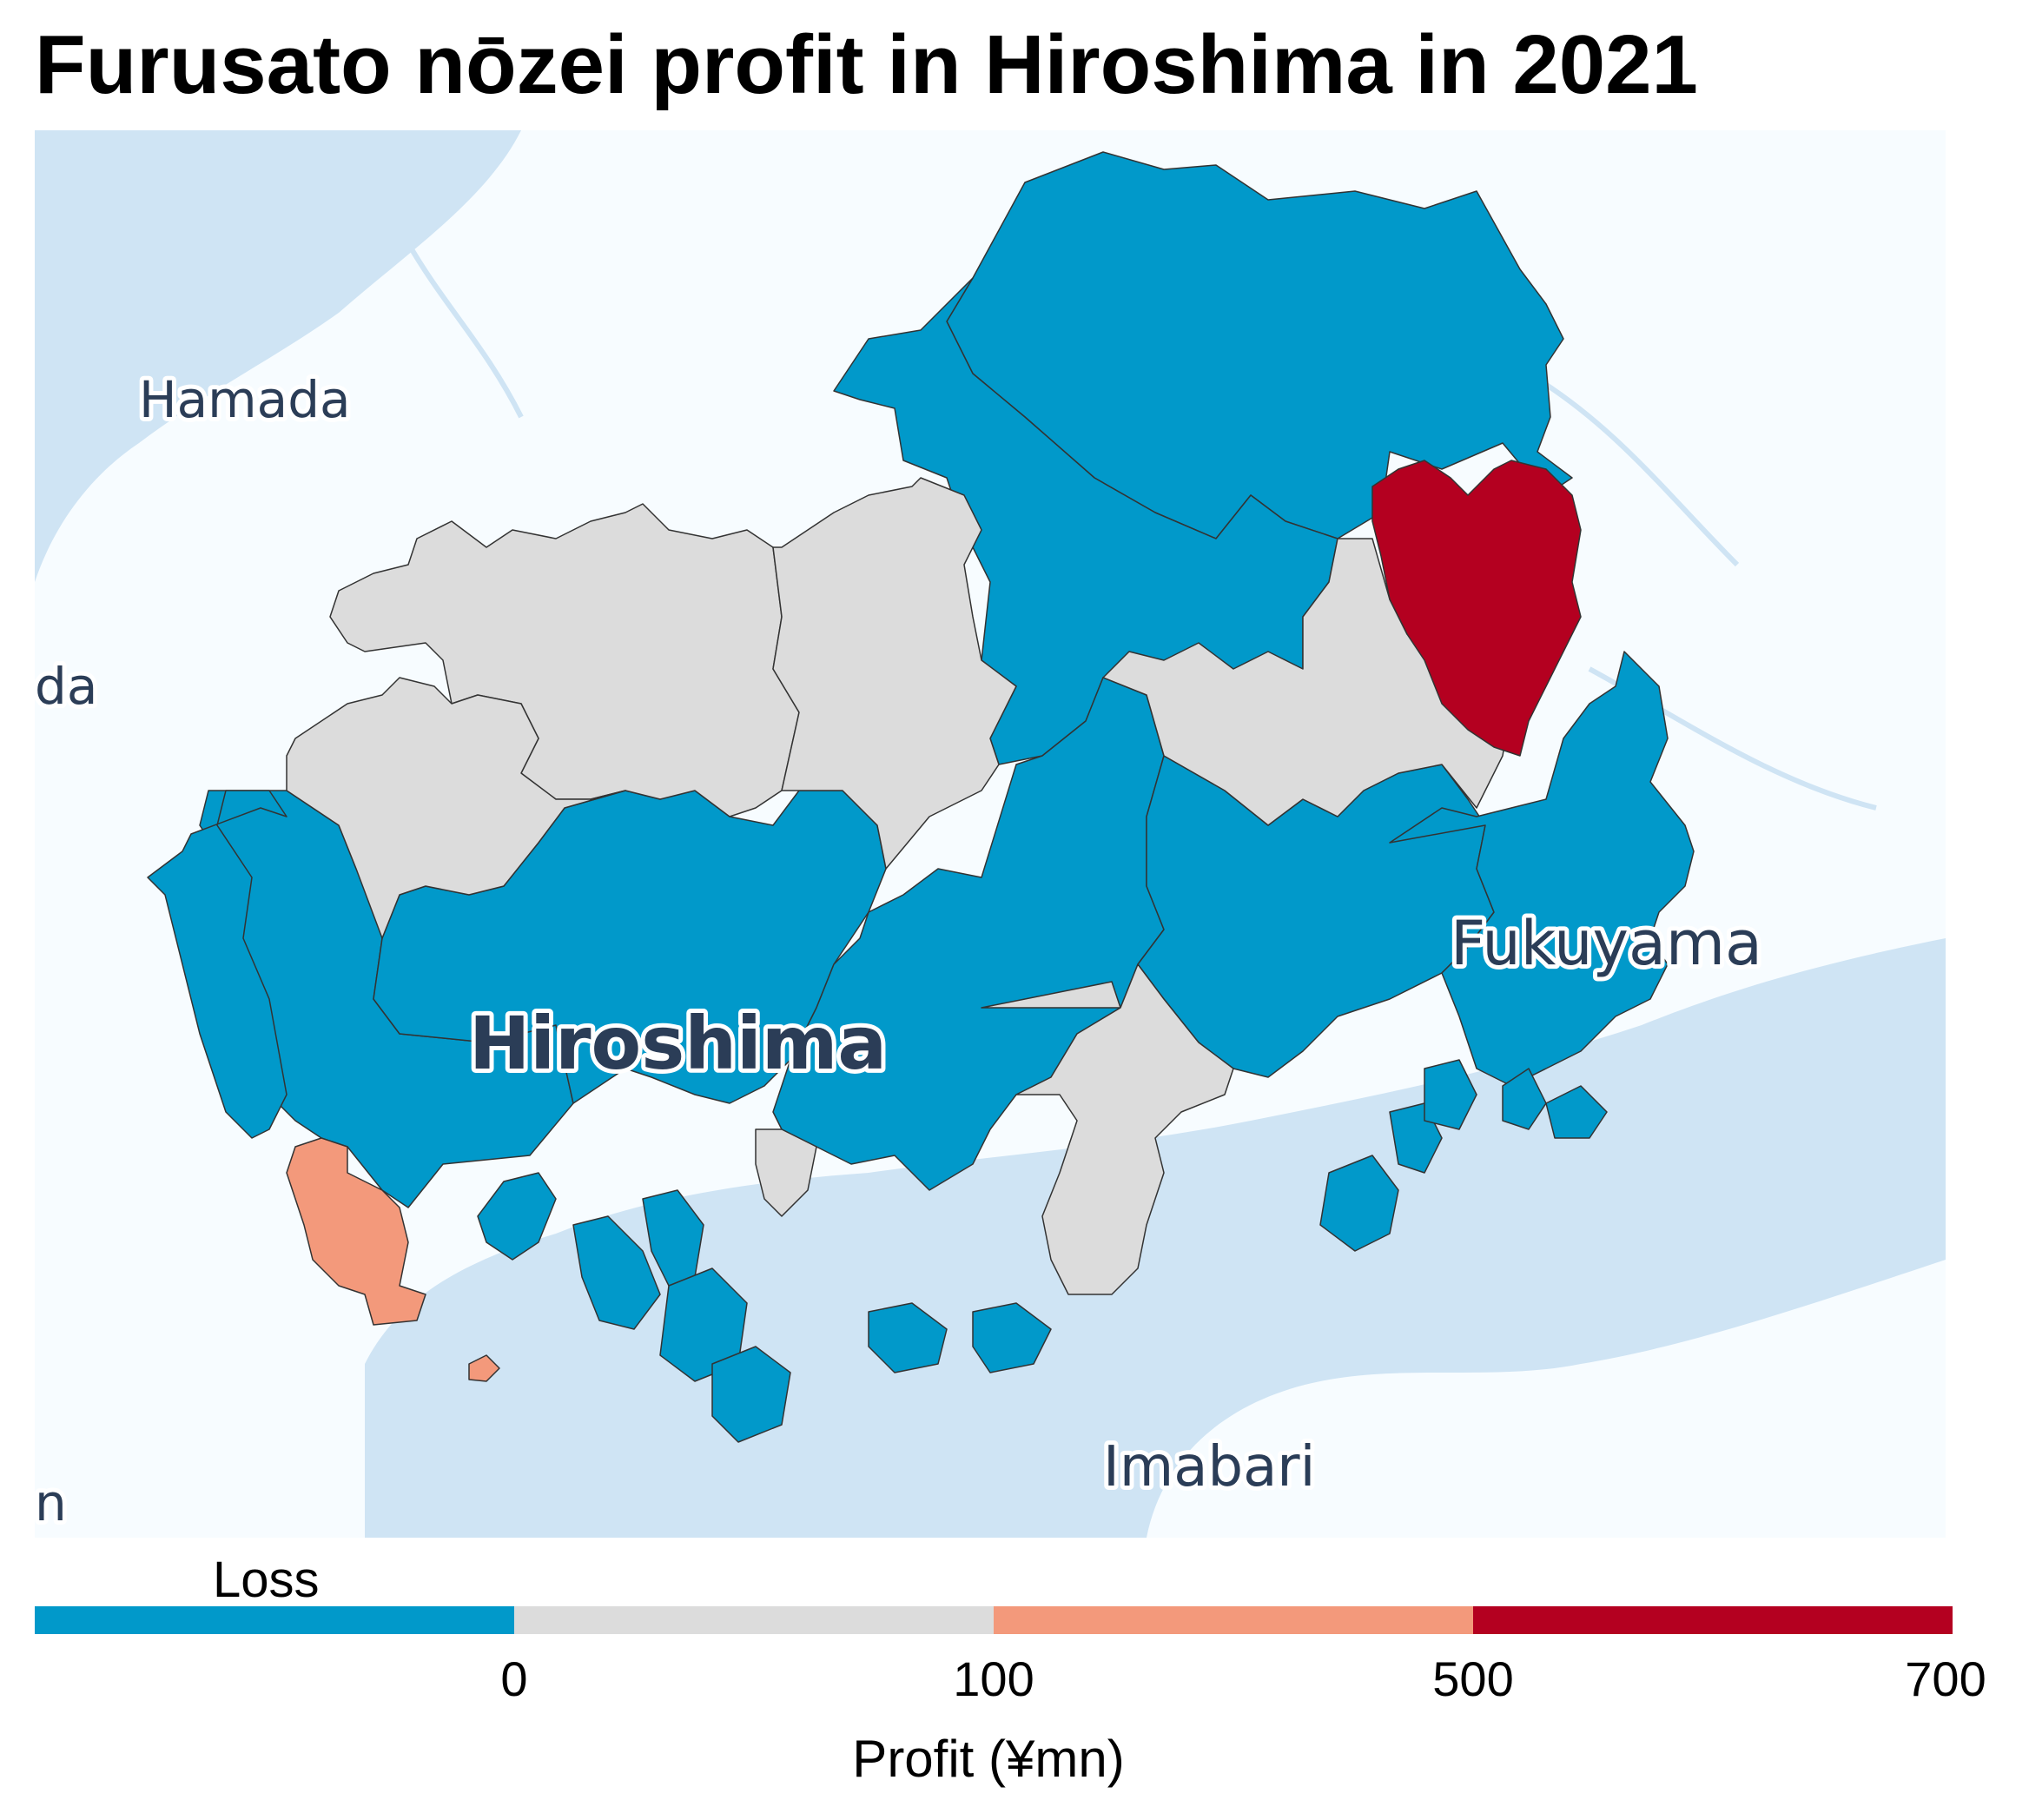  Describe the element at coordinates (278, 356) in the screenshot. I see `sea-of-japan` at that location.